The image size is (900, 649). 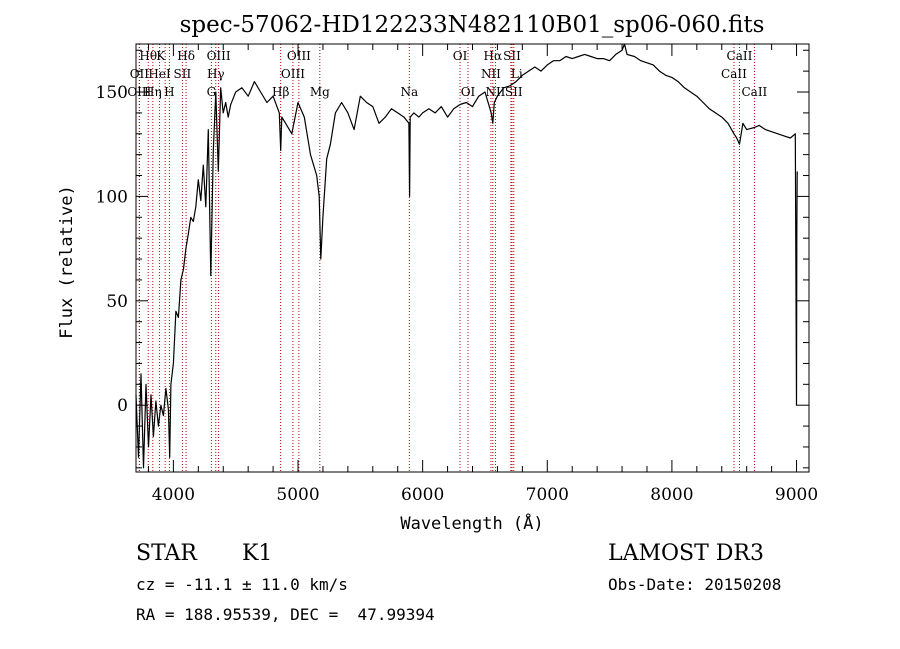 I want to click on spectral-line-label: G, so click(x=212, y=92).